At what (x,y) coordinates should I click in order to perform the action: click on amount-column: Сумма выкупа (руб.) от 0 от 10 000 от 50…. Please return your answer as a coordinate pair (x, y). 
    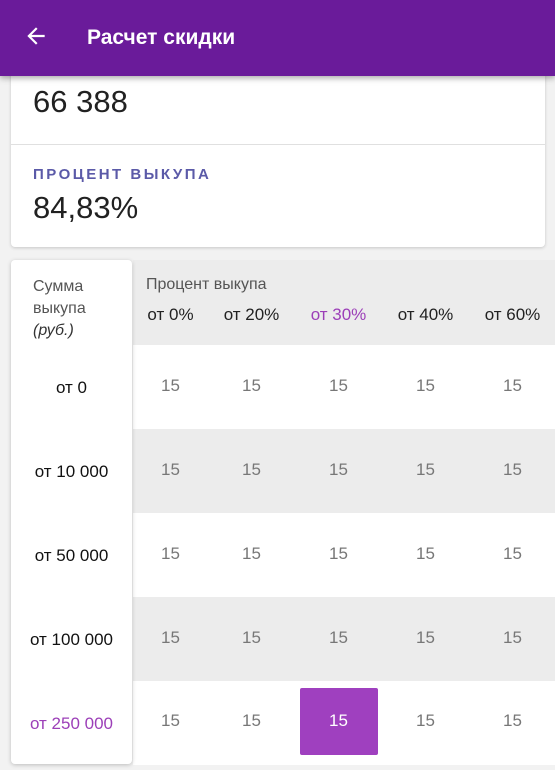
    Looking at the image, I should click on (71, 512).